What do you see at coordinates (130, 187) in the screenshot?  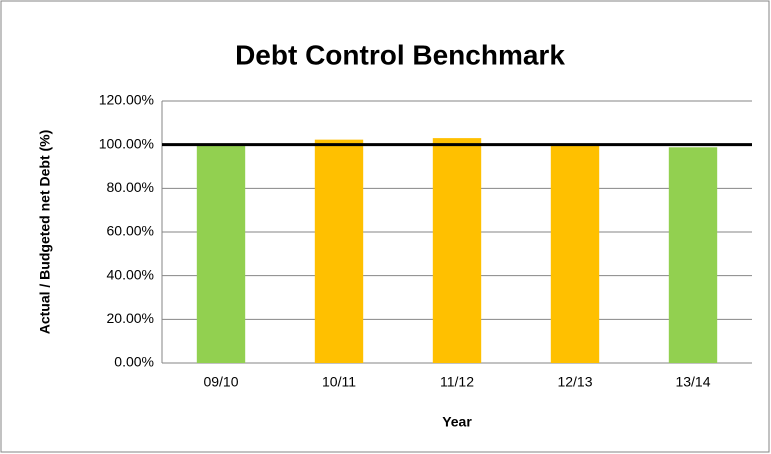 I see `y-tick-label: 80.00%` at bounding box center [130, 187].